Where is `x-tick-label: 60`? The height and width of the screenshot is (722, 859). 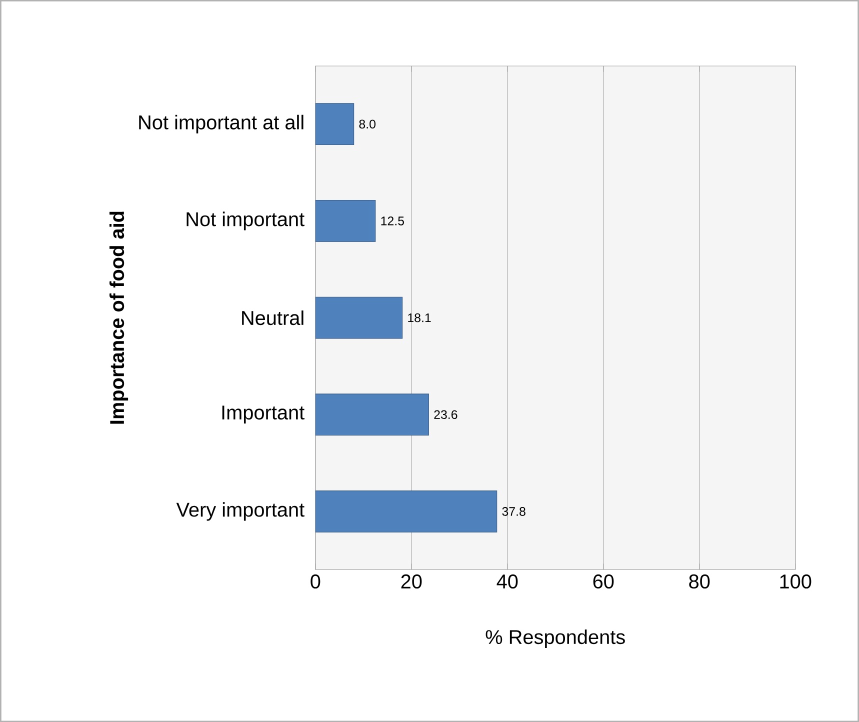
x-tick-label: 60 is located at coordinates (603, 581).